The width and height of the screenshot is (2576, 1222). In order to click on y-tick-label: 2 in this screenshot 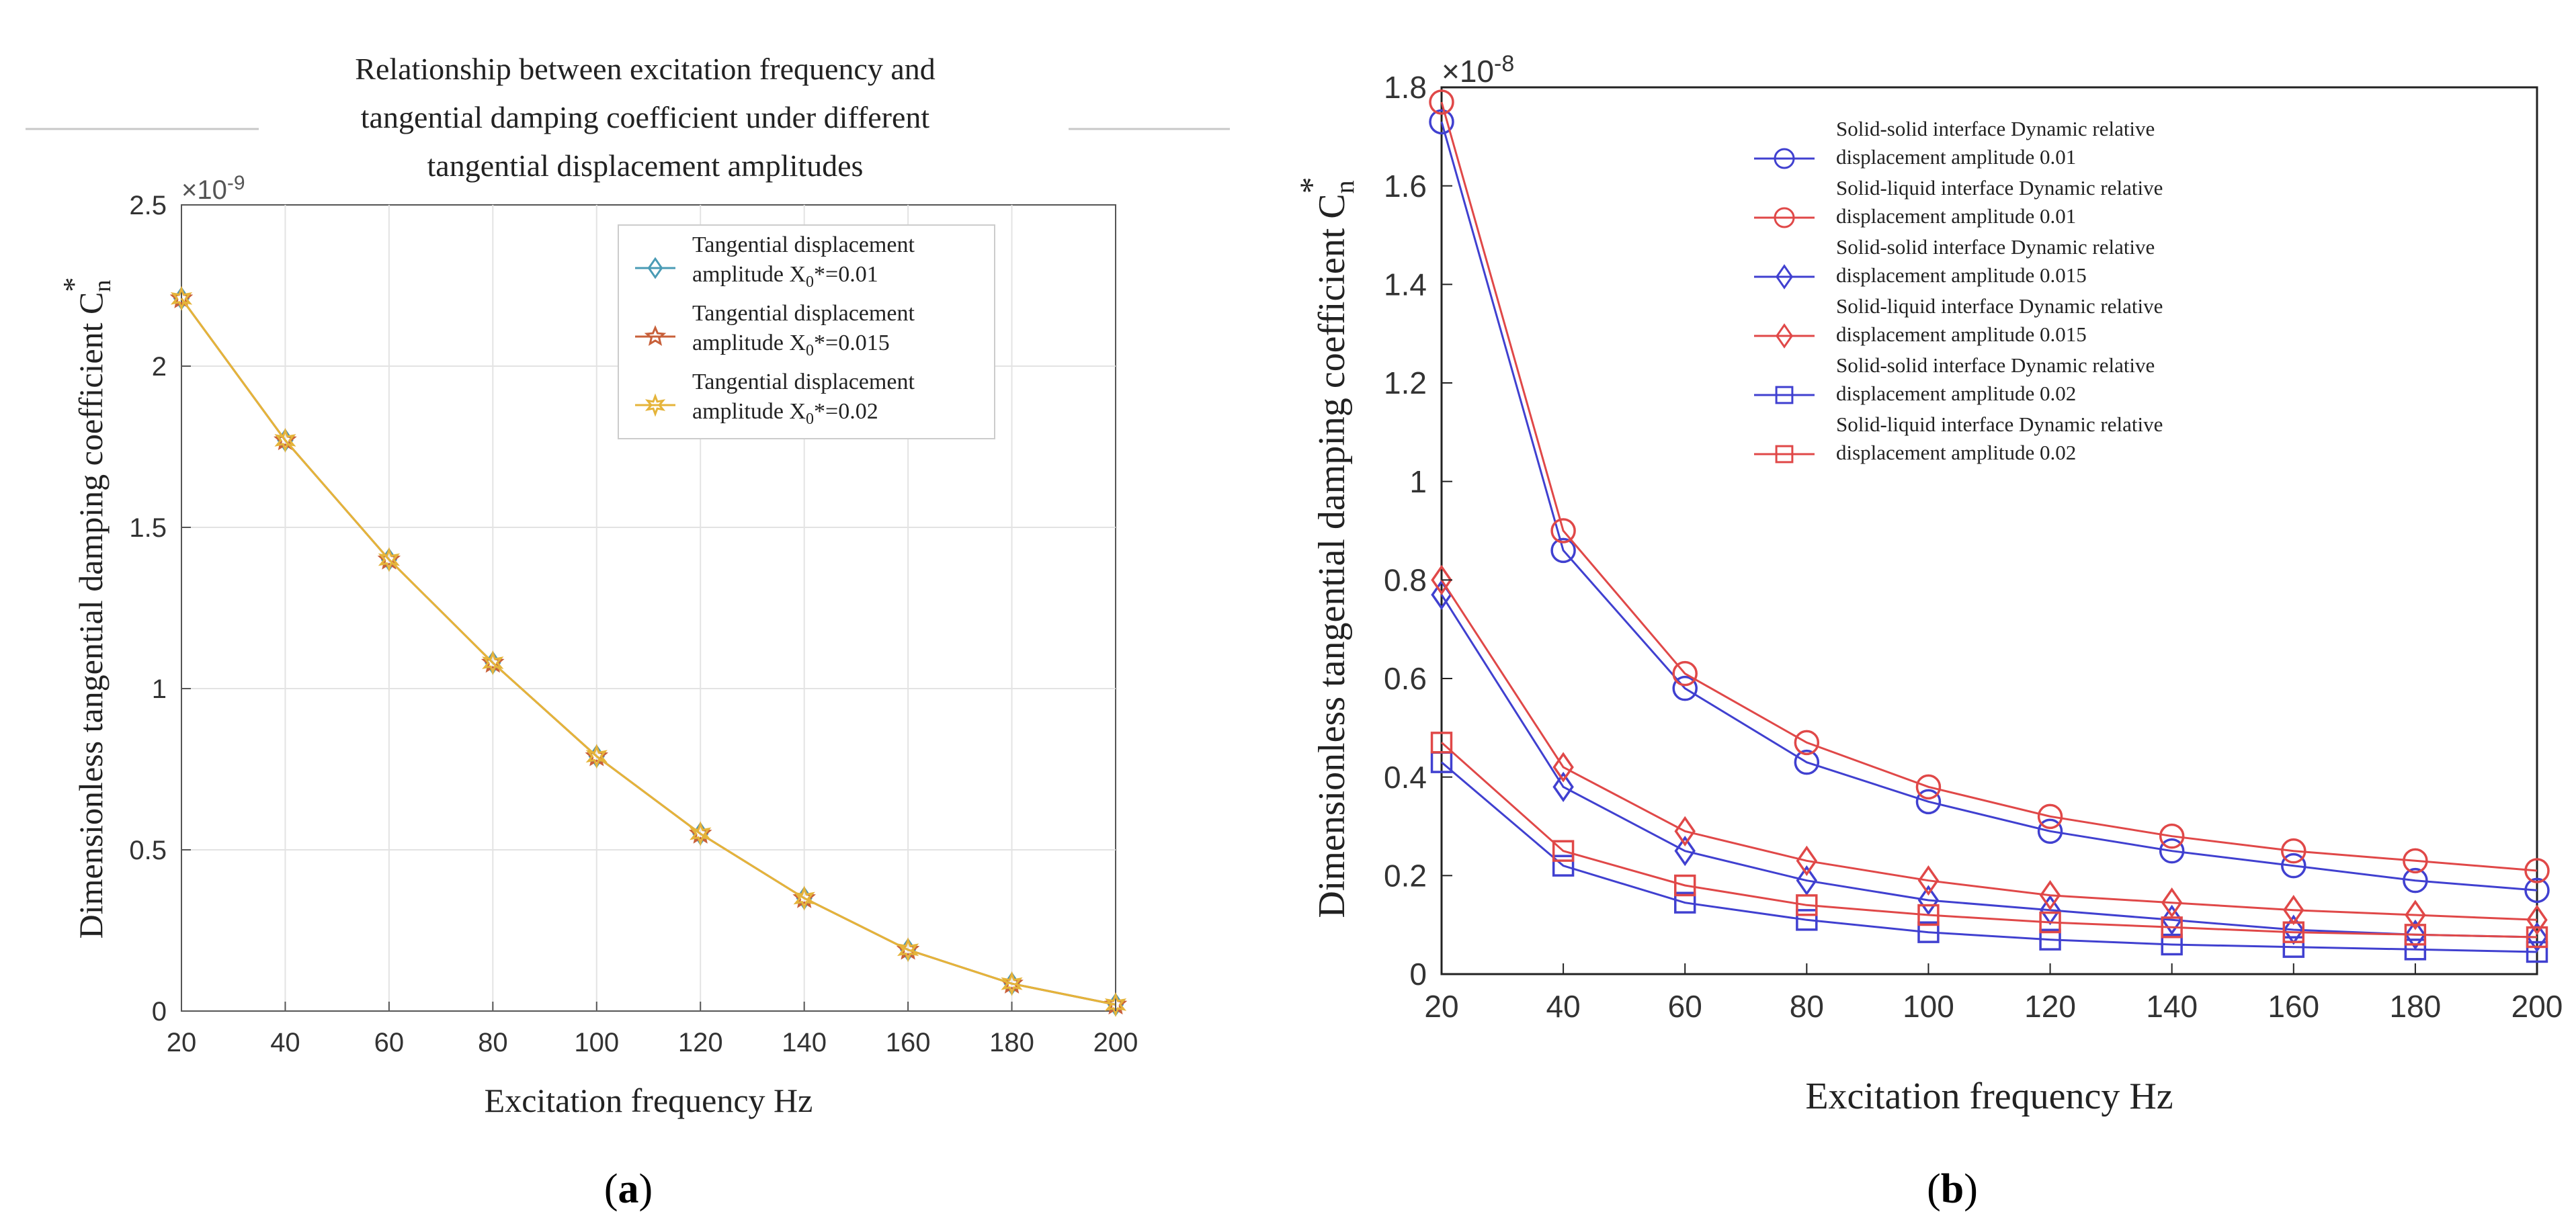, I will do `click(159, 367)`.